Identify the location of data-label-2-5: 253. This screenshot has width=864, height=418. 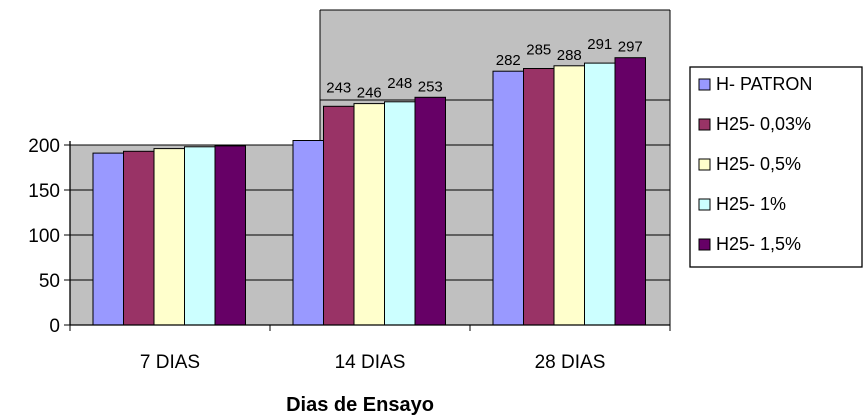
(430, 86).